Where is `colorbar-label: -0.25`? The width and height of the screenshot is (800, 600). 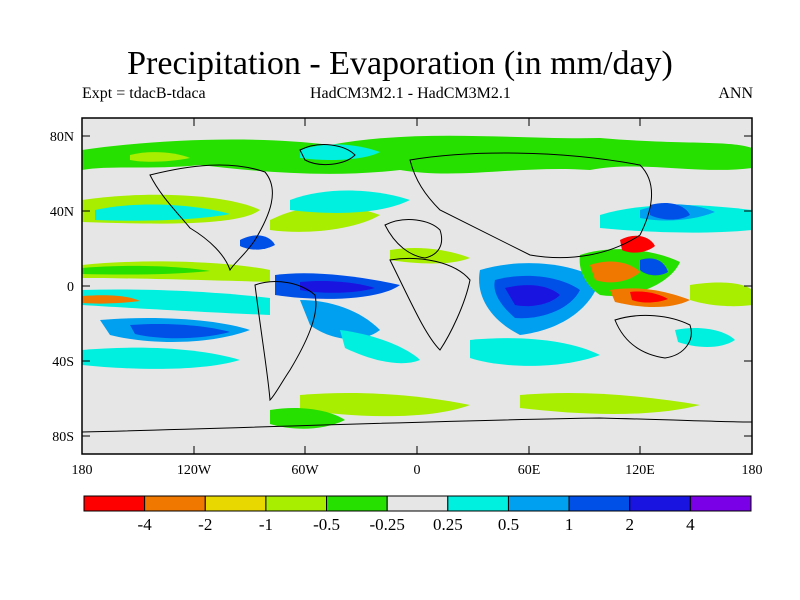
colorbar-label: -0.25 is located at coordinates (386, 524).